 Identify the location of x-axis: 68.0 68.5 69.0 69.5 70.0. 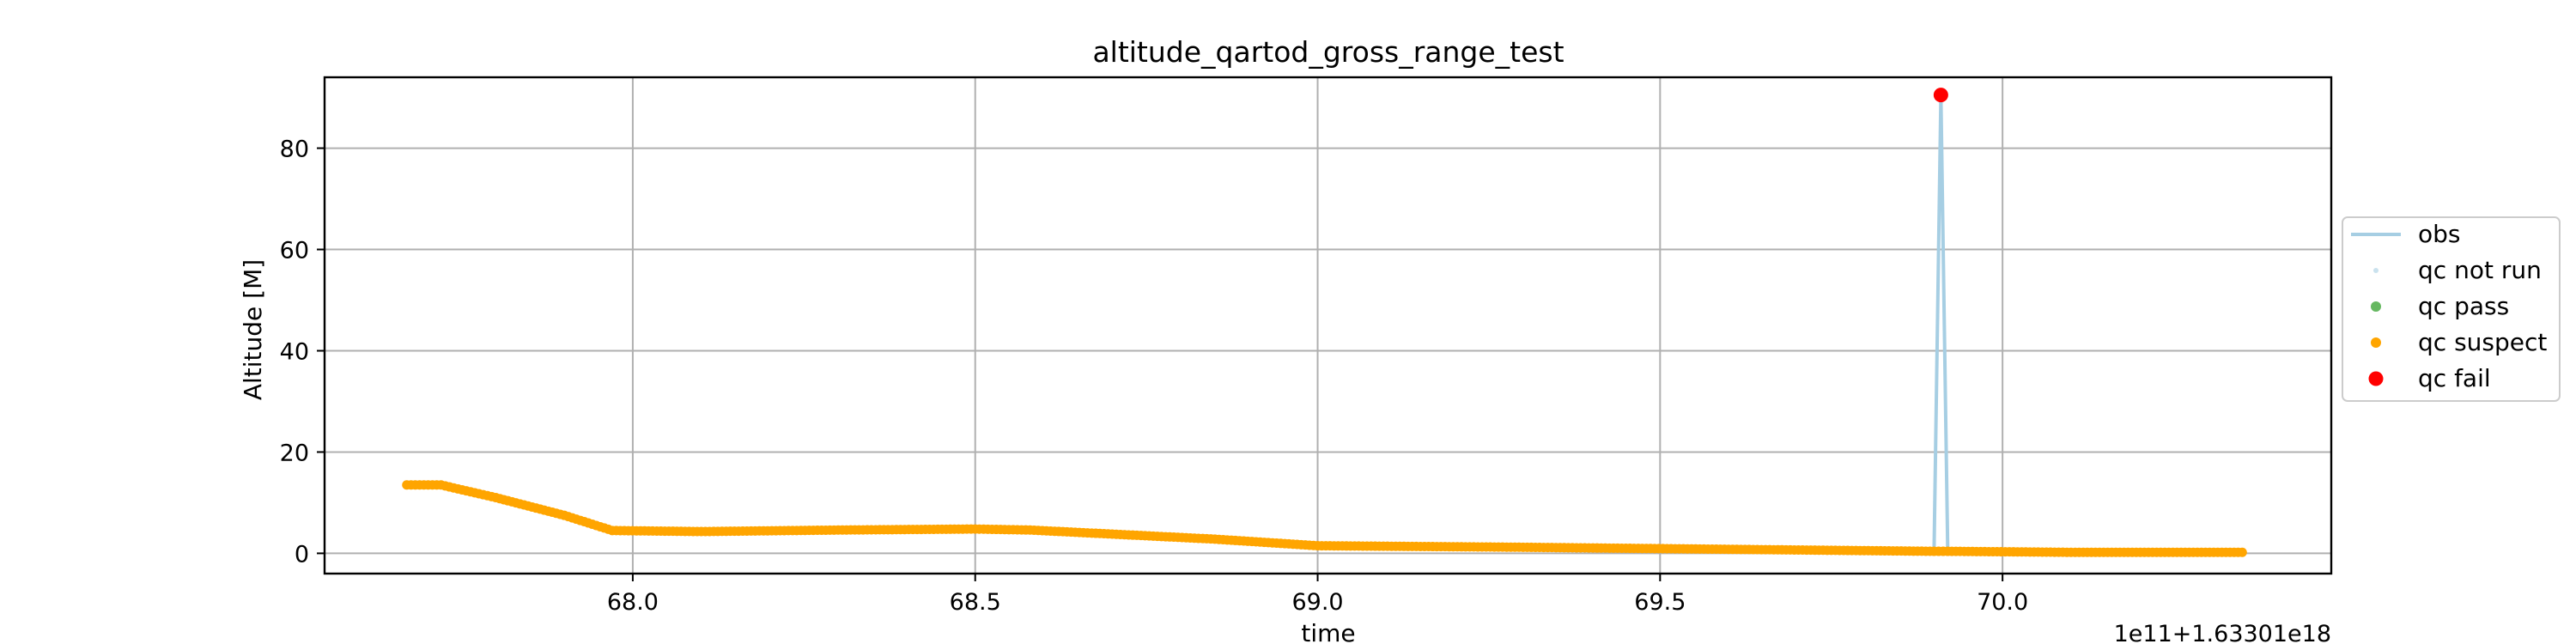
(1317, 595).